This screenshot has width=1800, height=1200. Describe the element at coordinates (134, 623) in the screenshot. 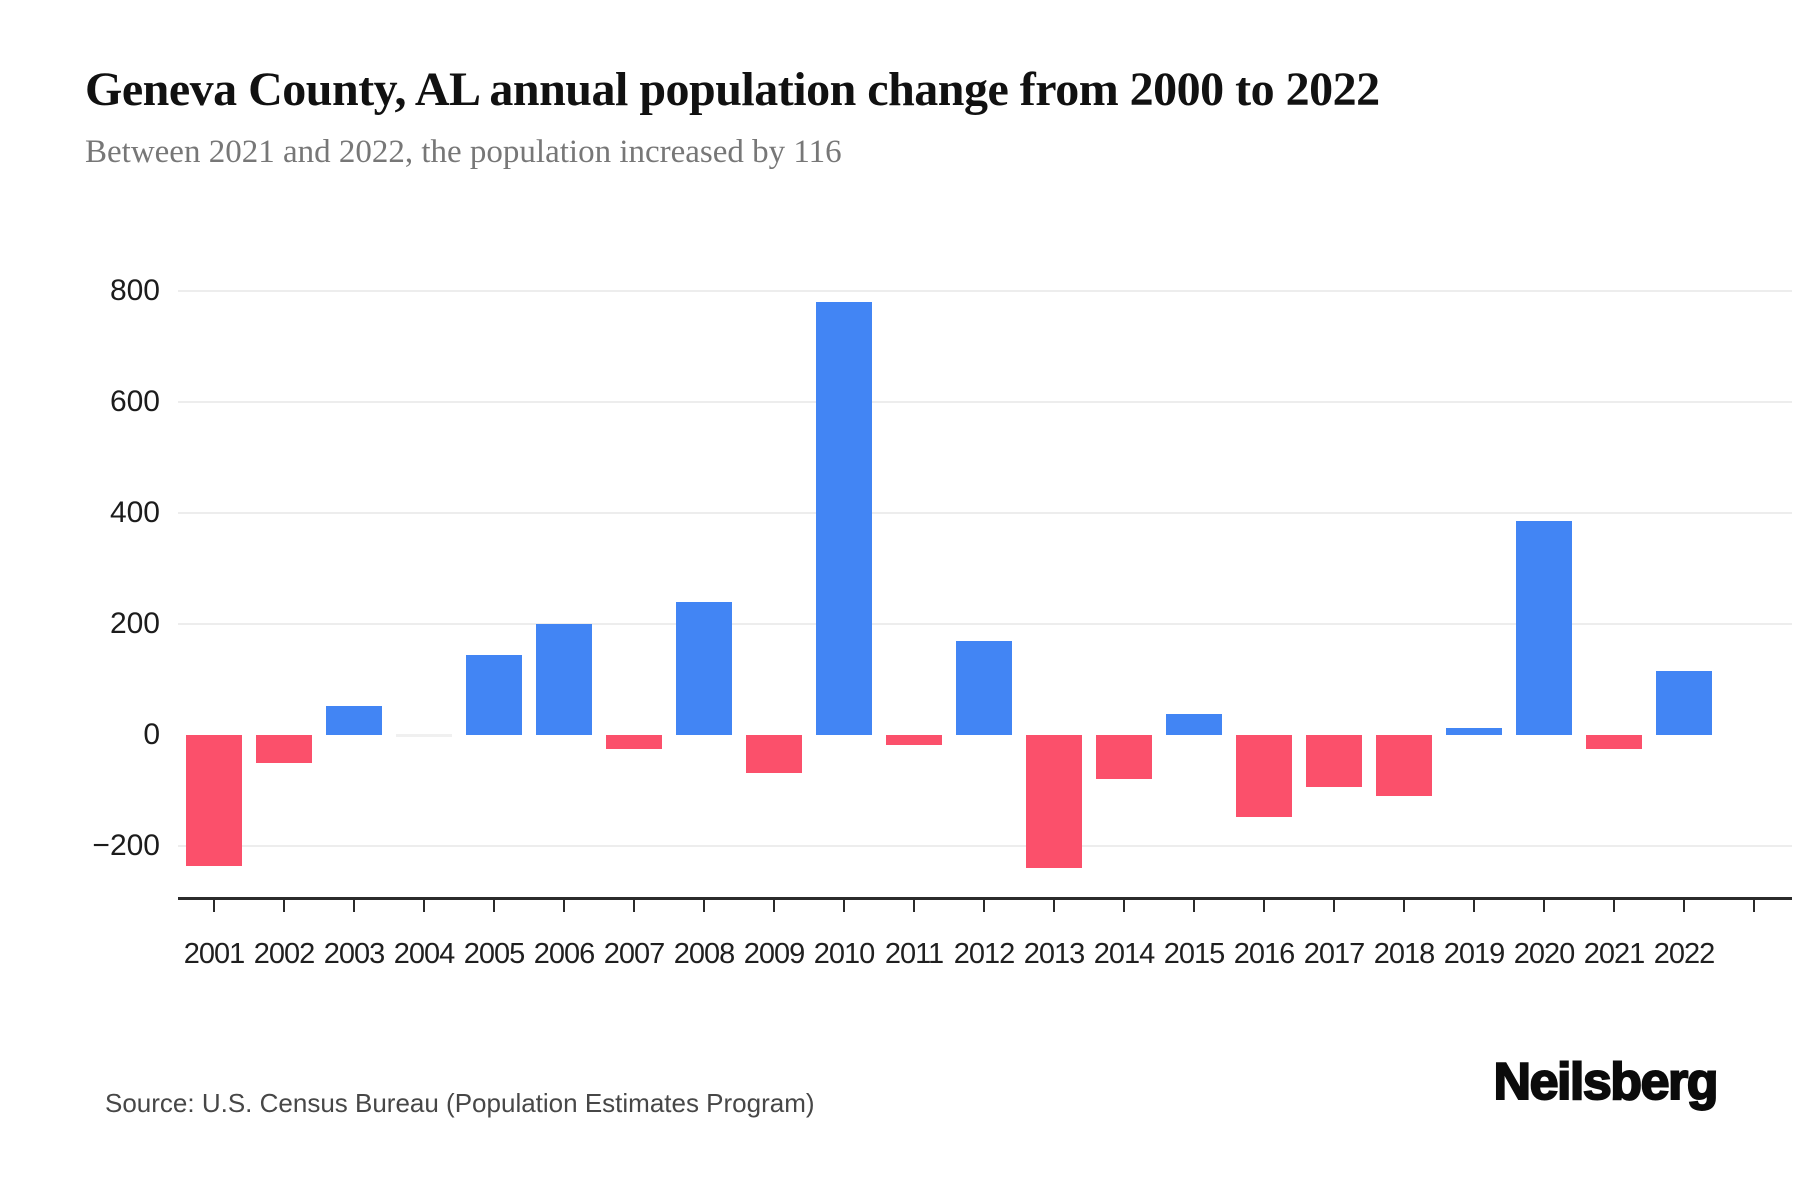

I see `y-axis-tick-label: 200` at that location.